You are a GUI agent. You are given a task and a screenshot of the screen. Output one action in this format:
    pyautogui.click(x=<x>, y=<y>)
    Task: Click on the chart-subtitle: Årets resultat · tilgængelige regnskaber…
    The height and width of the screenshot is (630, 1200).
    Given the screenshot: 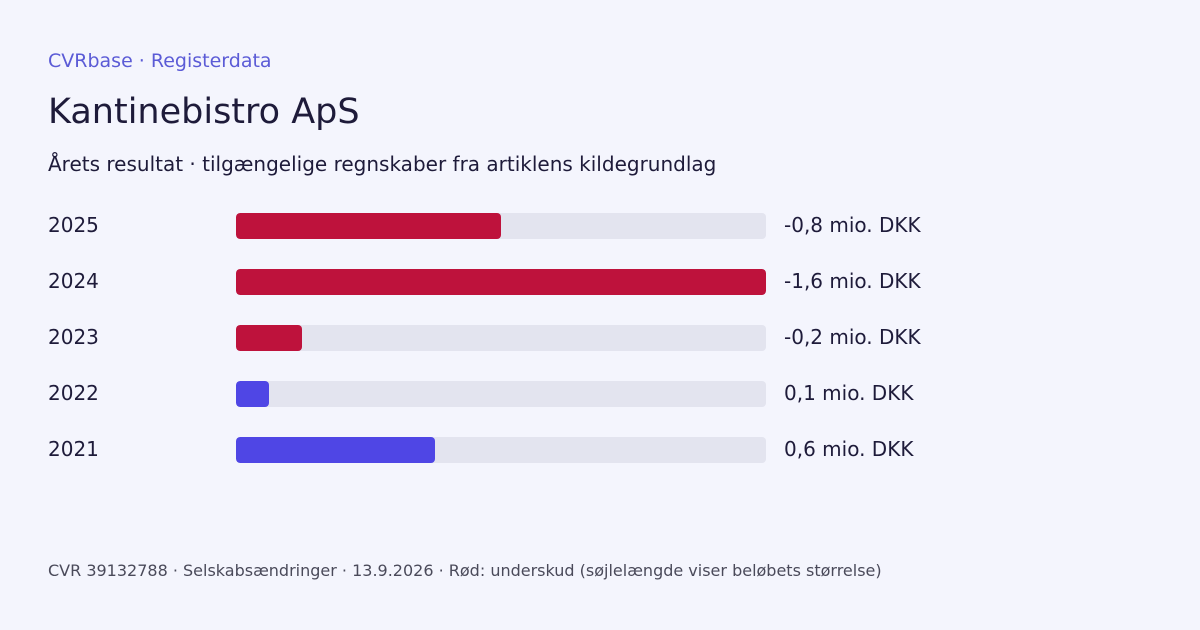 What is the action you would take?
    pyautogui.click(x=382, y=164)
    